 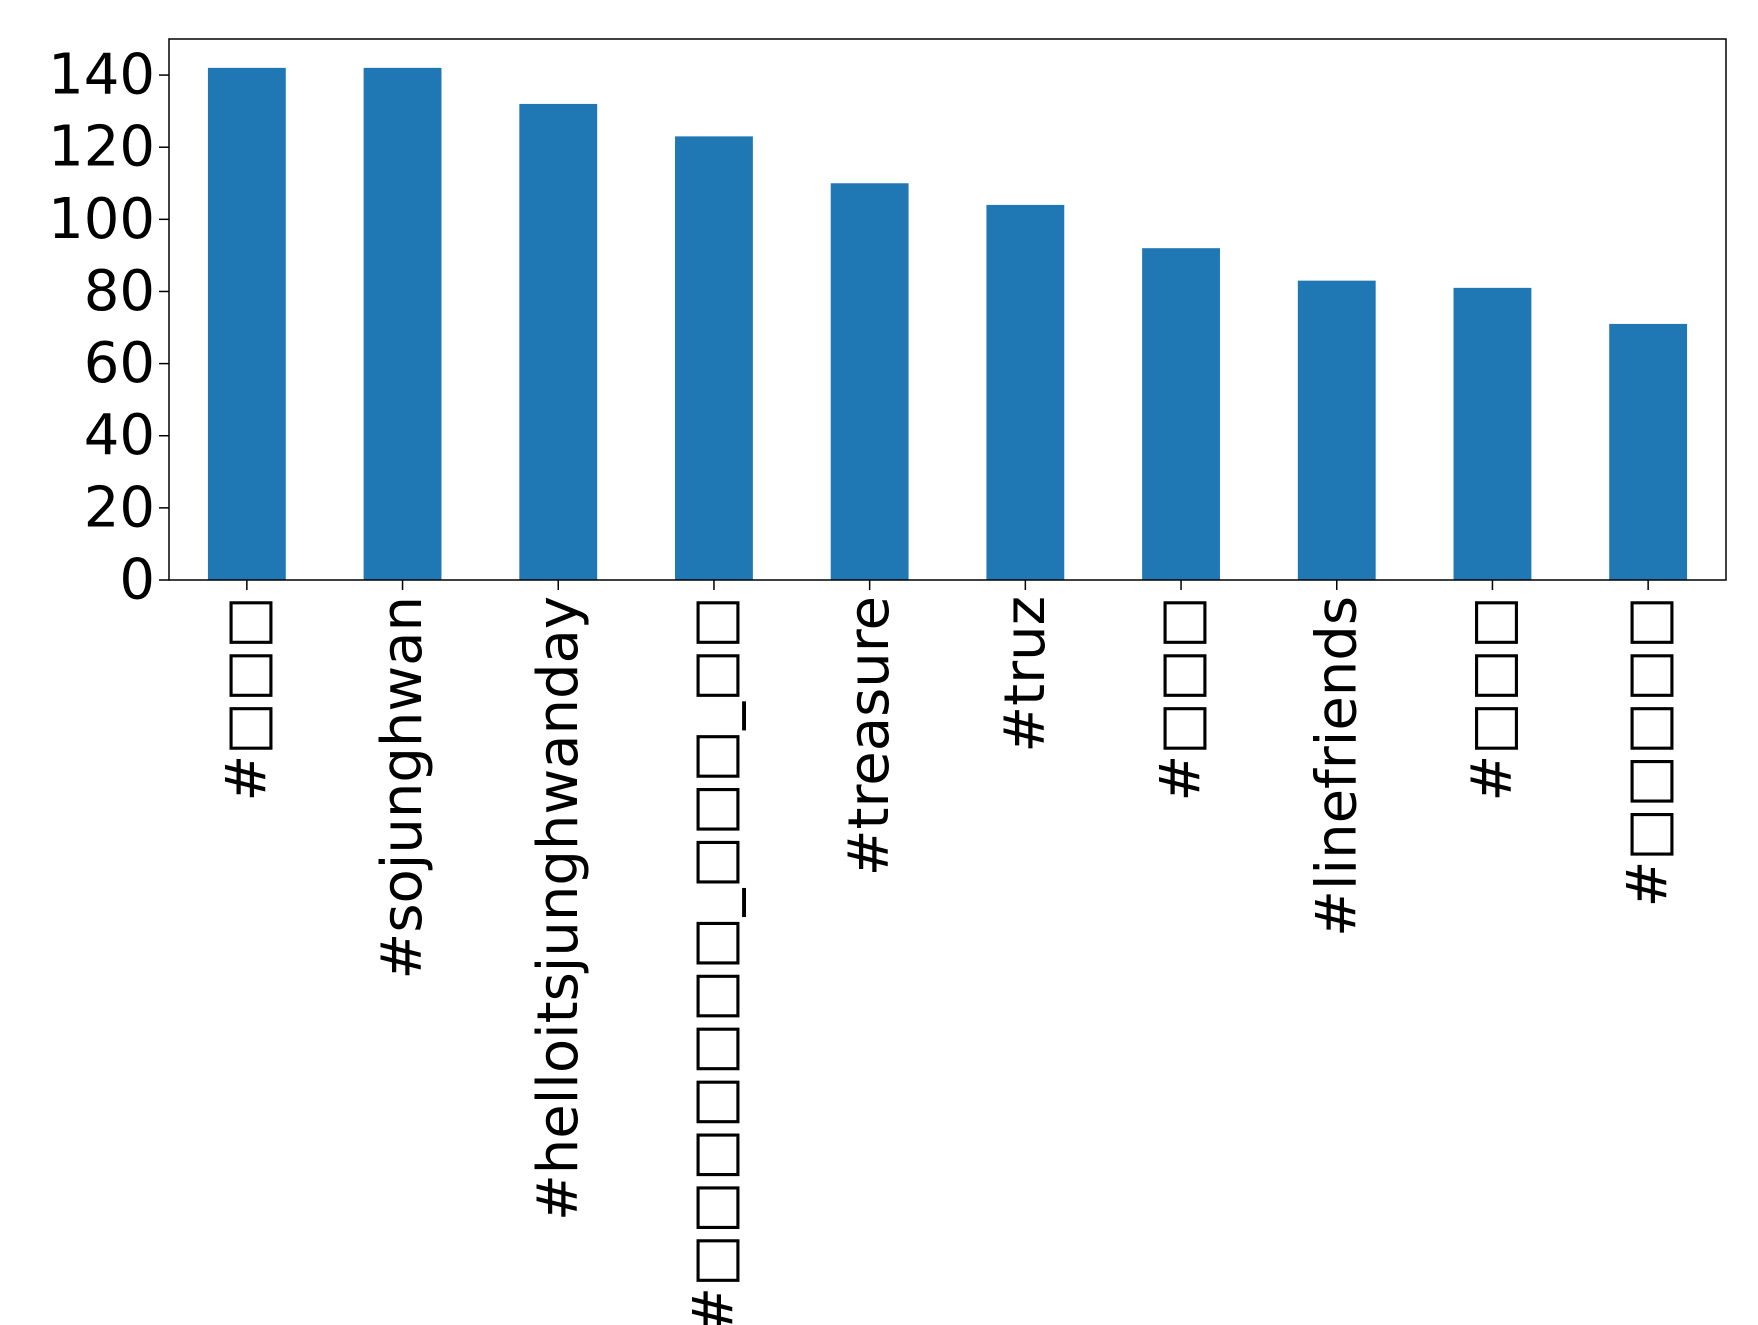 What do you see at coordinates (1648, 751) in the screenshot?
I see `x-tick-label: #□□□□□` at bounding box center [1648, 751].